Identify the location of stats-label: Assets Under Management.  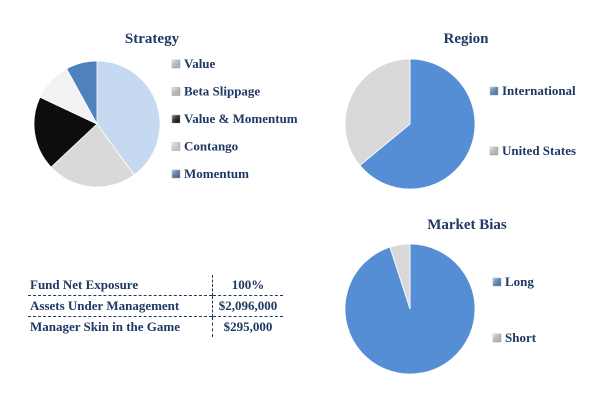
(120, 306).